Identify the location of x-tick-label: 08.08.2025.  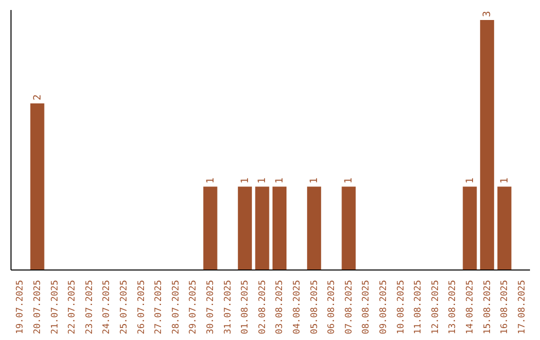
(367, 307).